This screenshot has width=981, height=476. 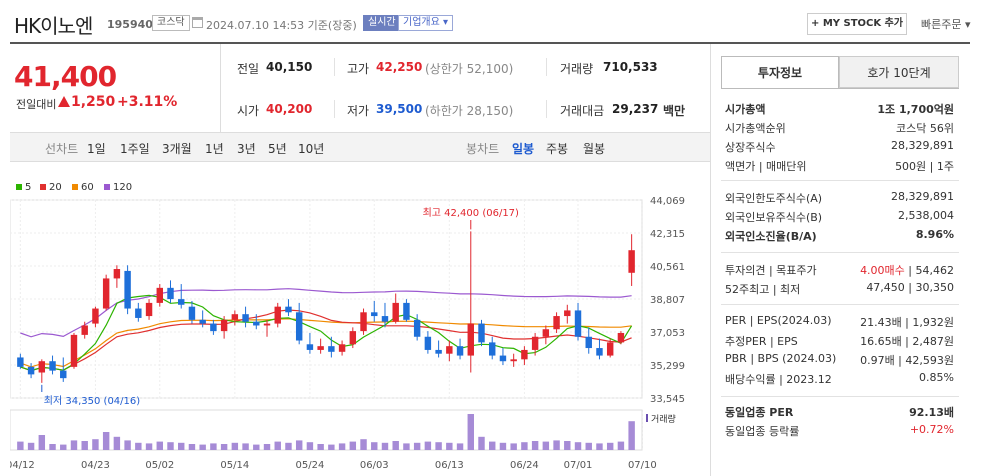 What do you see at coordinates (663, 419) in the screenshot?
I see `volume-label: 거래량` at bounding box center [663, 419].